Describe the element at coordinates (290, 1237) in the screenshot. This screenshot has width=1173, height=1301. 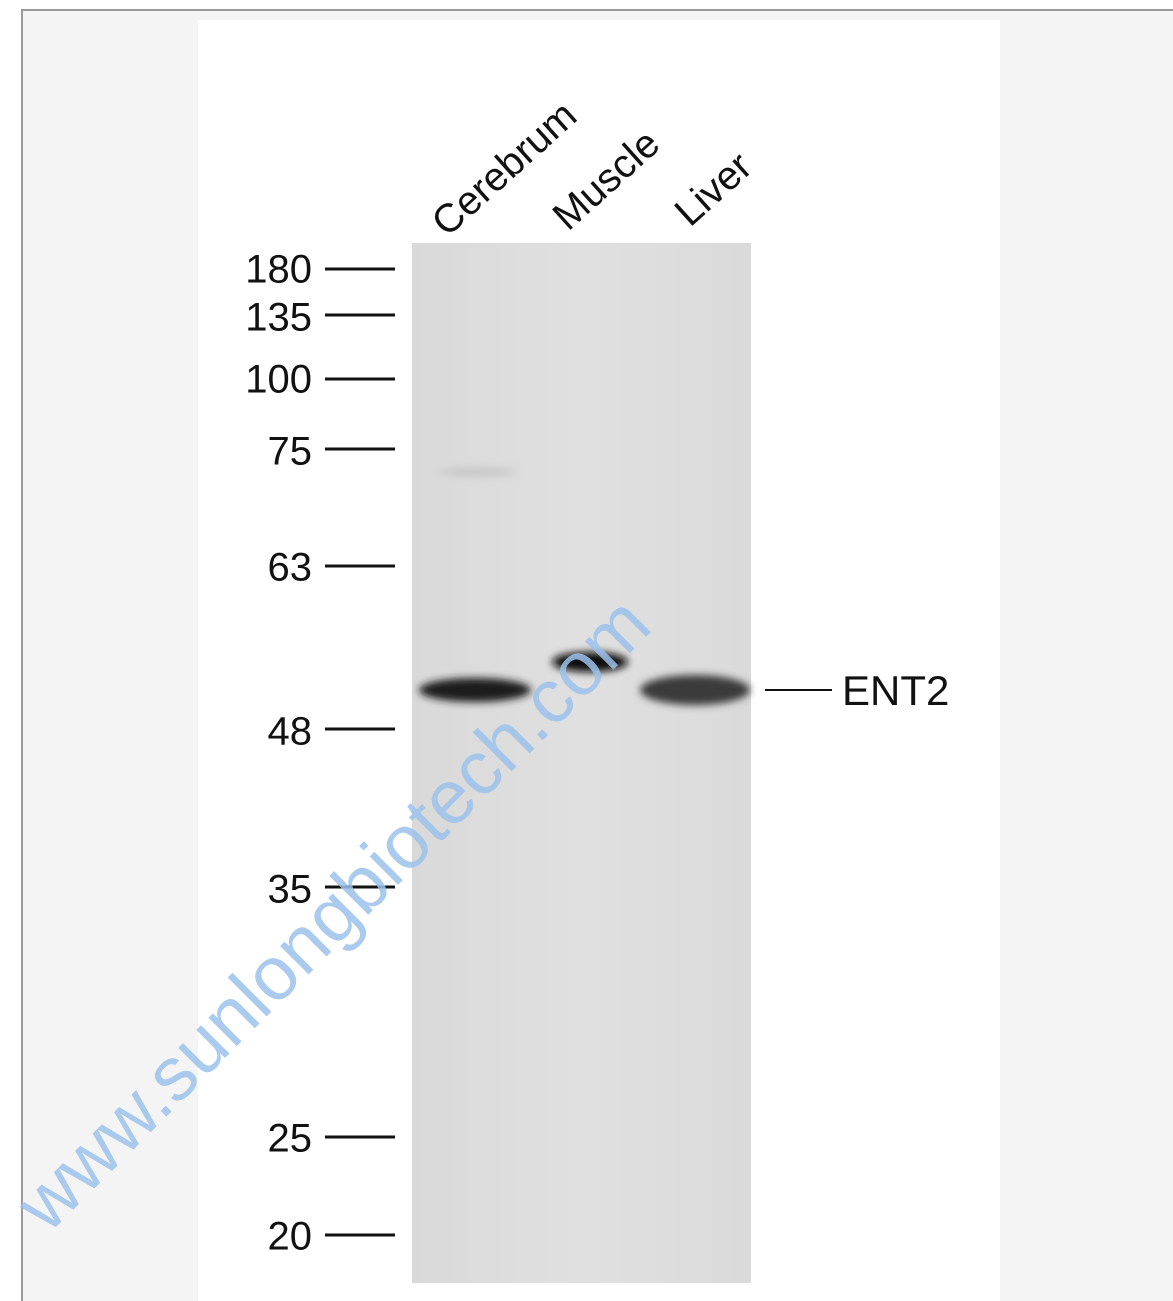
I see `marker-label: 20` at that location.